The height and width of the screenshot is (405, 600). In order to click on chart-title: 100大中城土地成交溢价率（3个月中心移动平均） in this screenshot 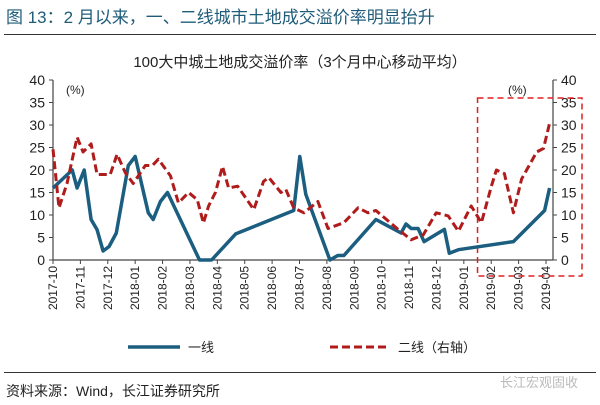, I will do `click(299, 62)`.